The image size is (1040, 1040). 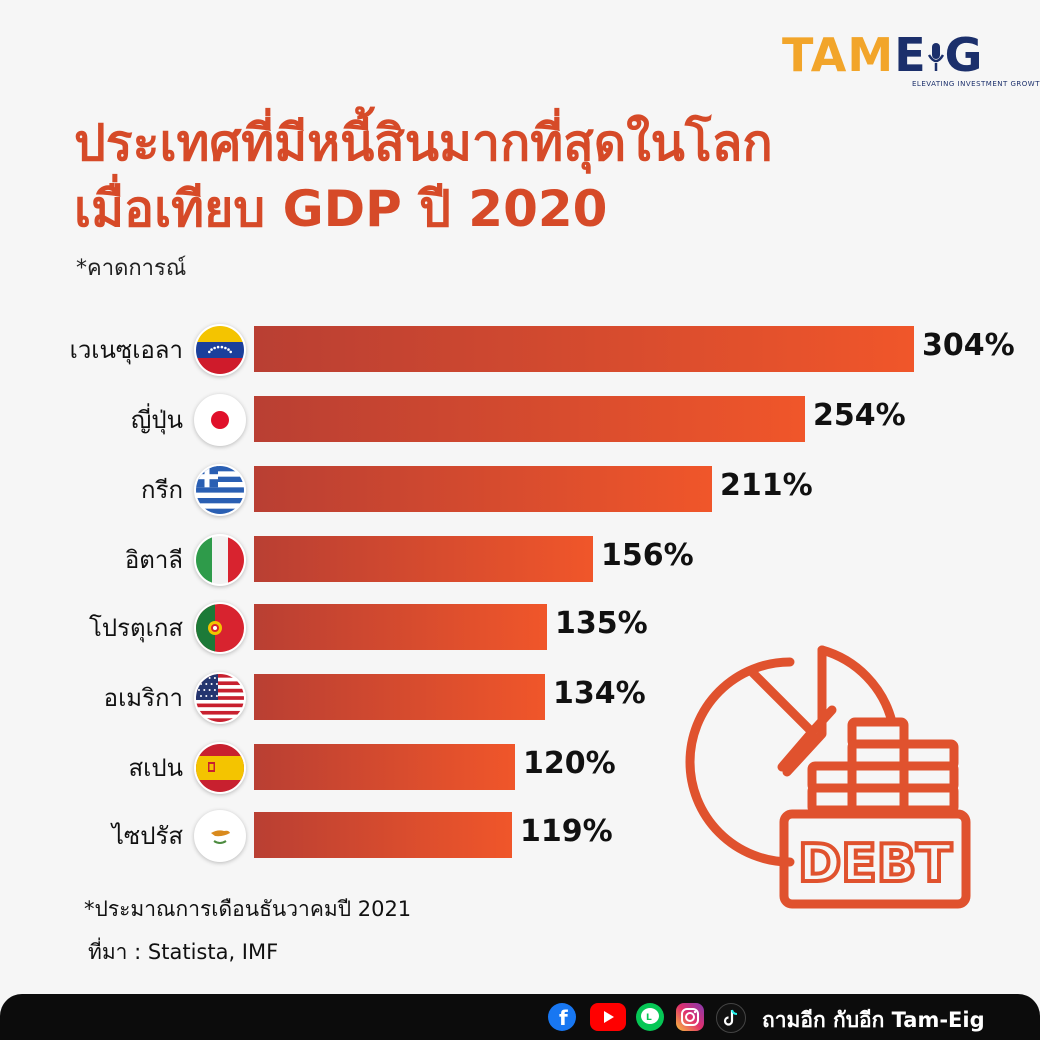 What do you see at coordinates (131, 268) in the screenshot?
I see `subtitle-estimate: *คาดการณ์` at bounding box center [131, 268].